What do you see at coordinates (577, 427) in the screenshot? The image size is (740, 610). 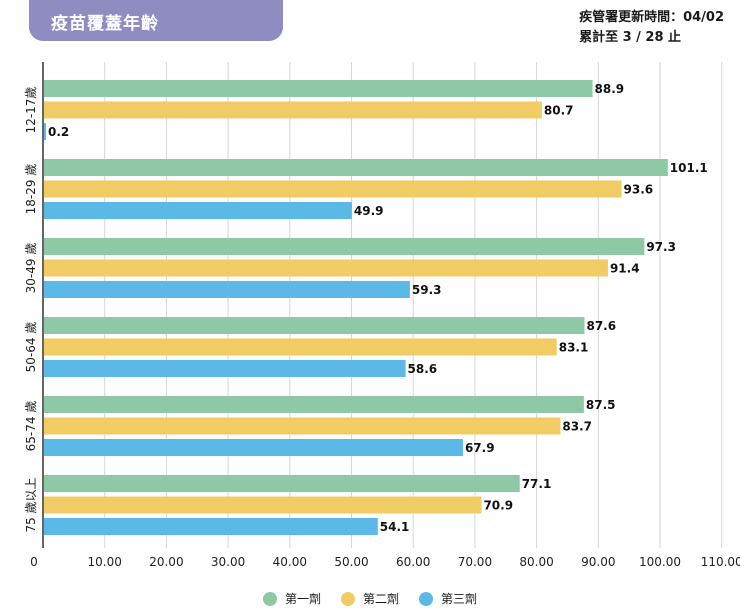 I see `data-label: 83.7` at bounding box center [577, 427].